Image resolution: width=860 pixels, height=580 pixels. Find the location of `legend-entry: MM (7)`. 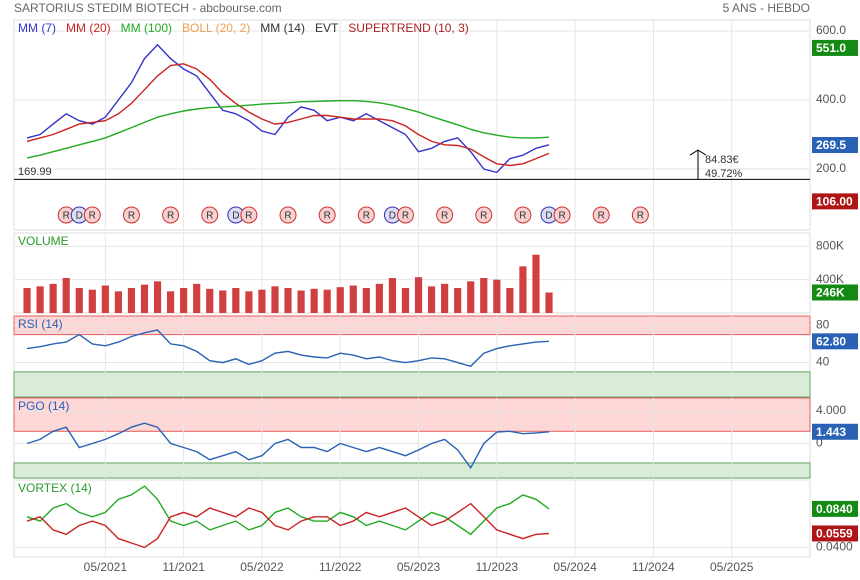

legend-entry: MM (7) is located at coordinates (37, 28).